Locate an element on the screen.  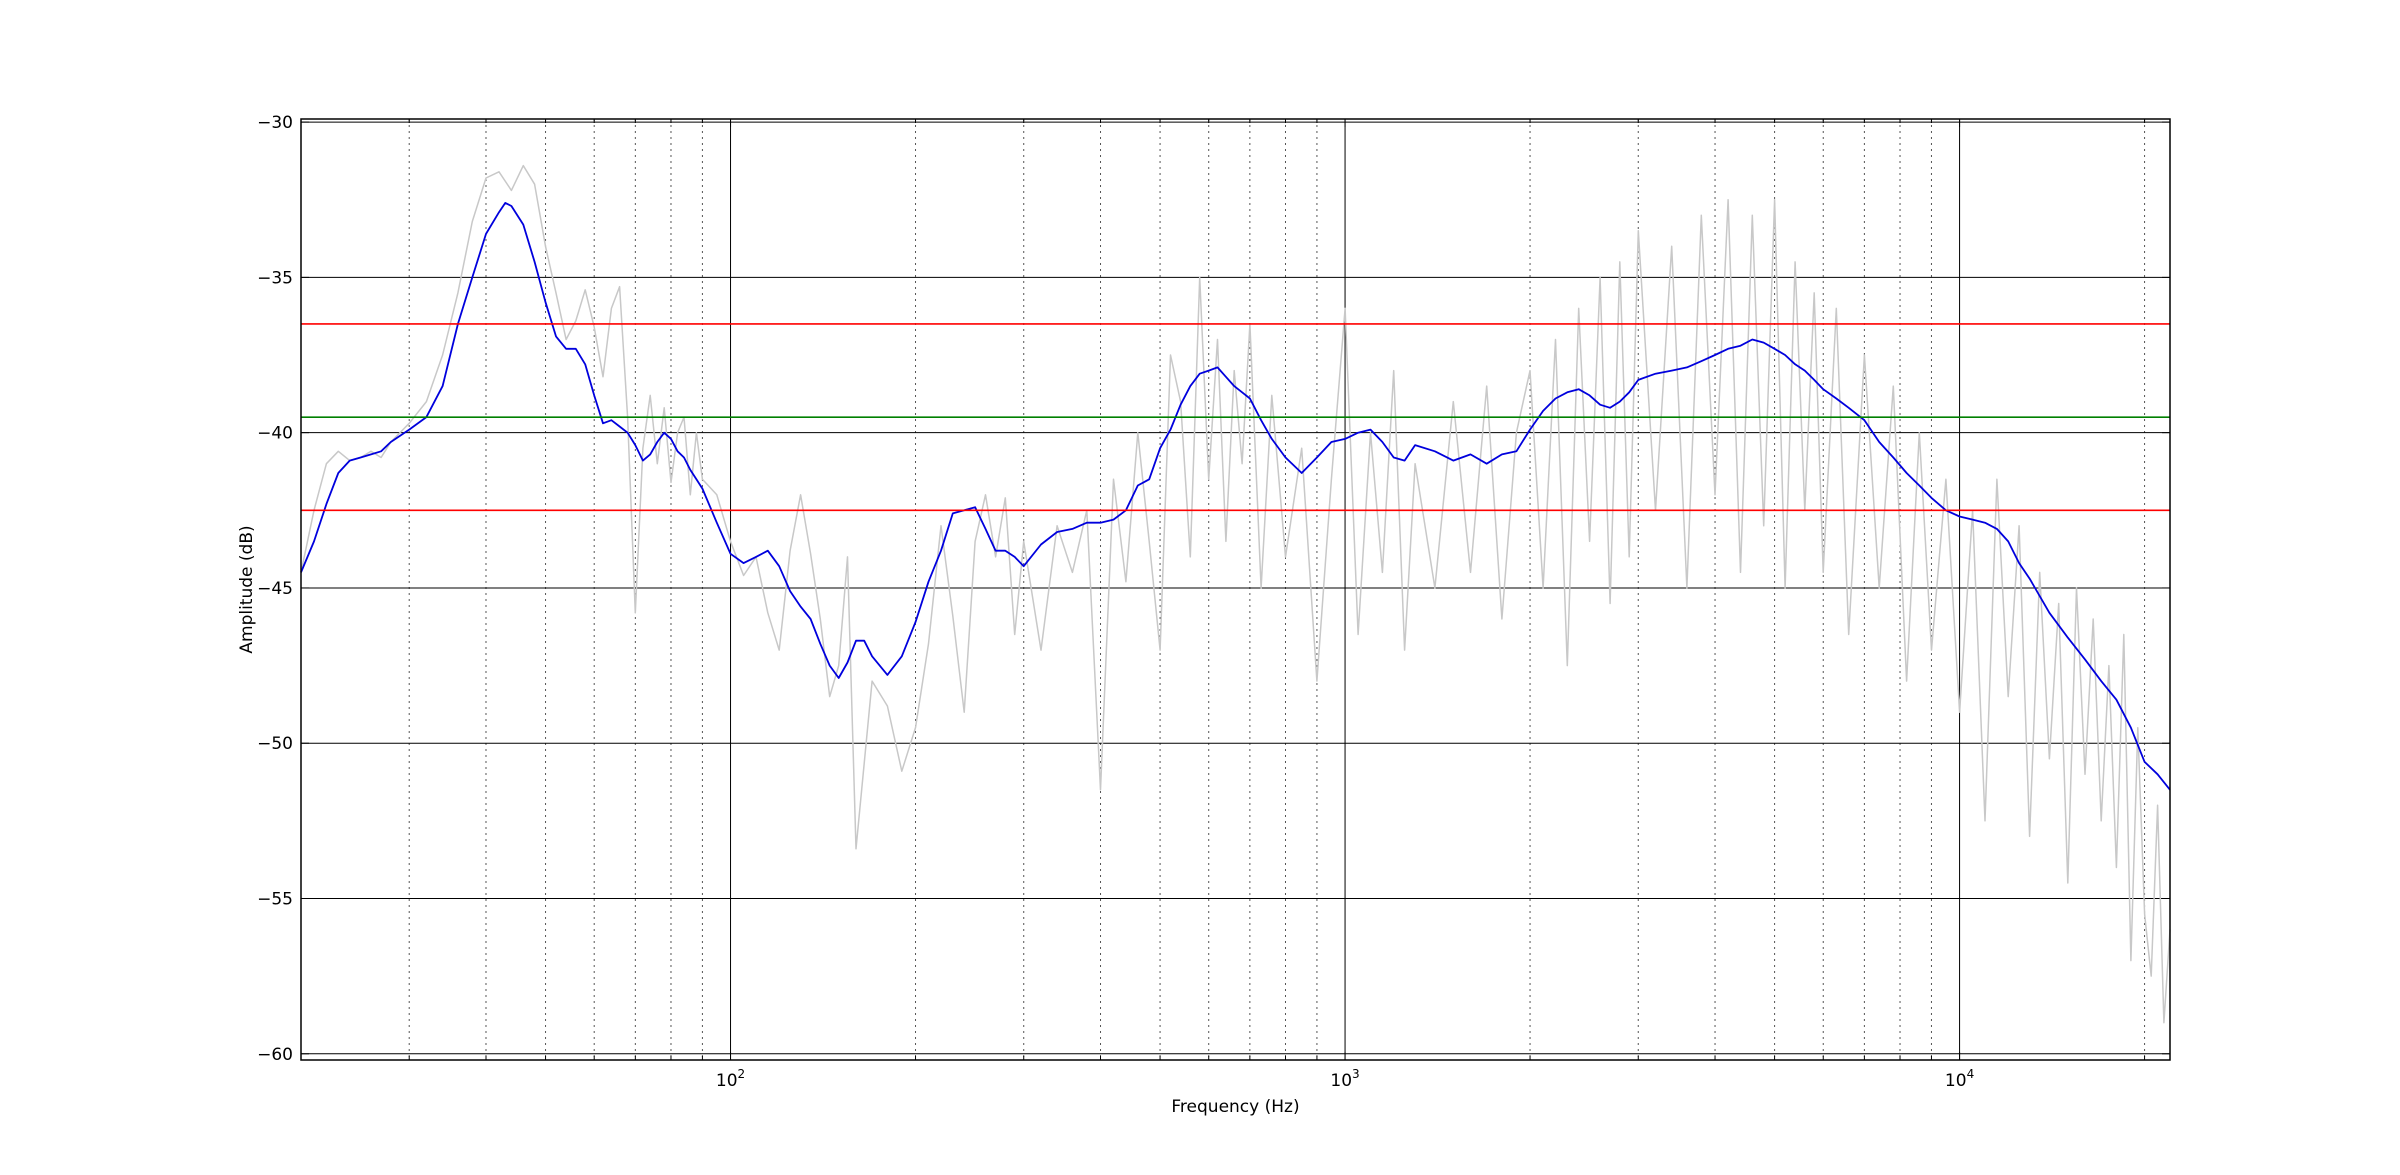
y-tick-label: −40 is located at coordinates (275, 434).